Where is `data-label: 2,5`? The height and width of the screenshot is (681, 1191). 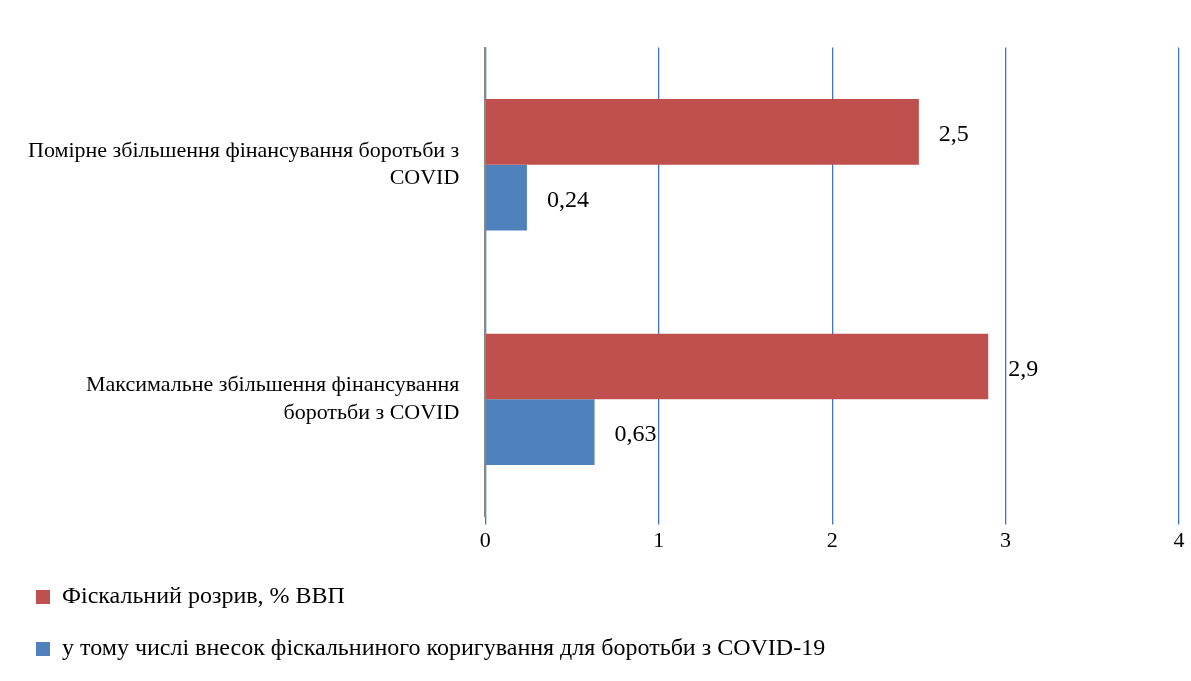
data-label: 2,5 is located at coordinates (953, 133).